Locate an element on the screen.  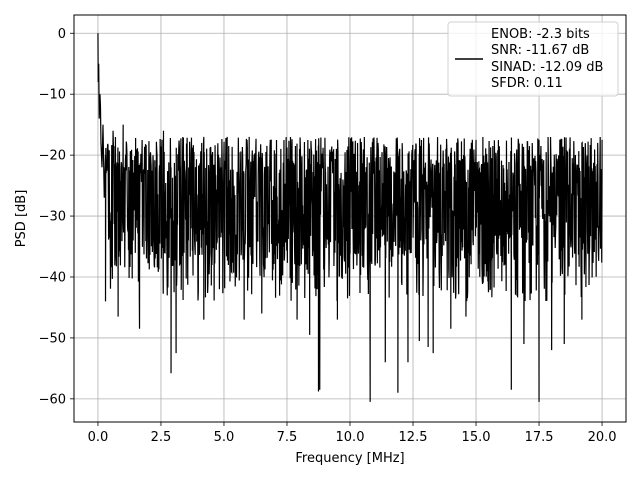
y-tick-label: −60 is located at coordinates (52, 399).